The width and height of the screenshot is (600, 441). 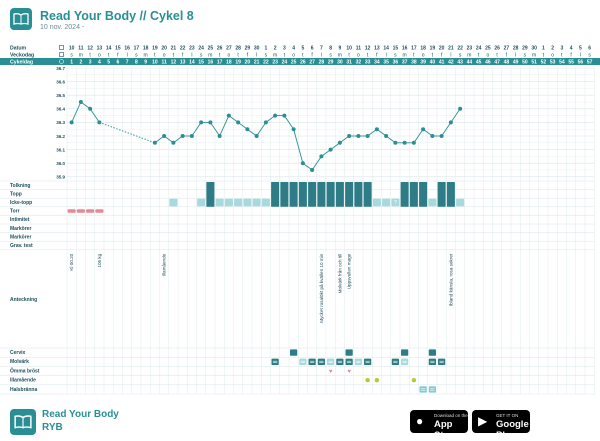 What do you see at coordinates (359, 49) in the screenshot?
I see `date-label: 11` at bounding box center [359, 49].